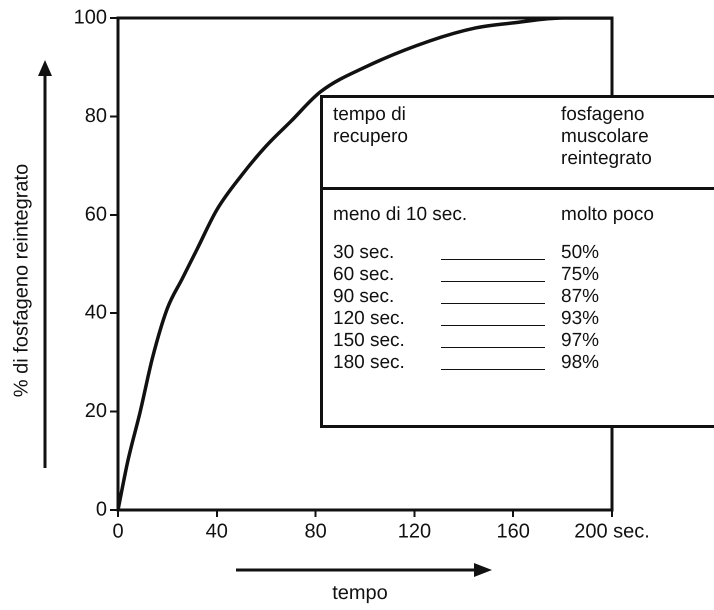 The image size is (714, 610). What do you see at coordinates (580, 253) in the screenshot?
I see `annotation: 50%` at bounding box center [580, 253].